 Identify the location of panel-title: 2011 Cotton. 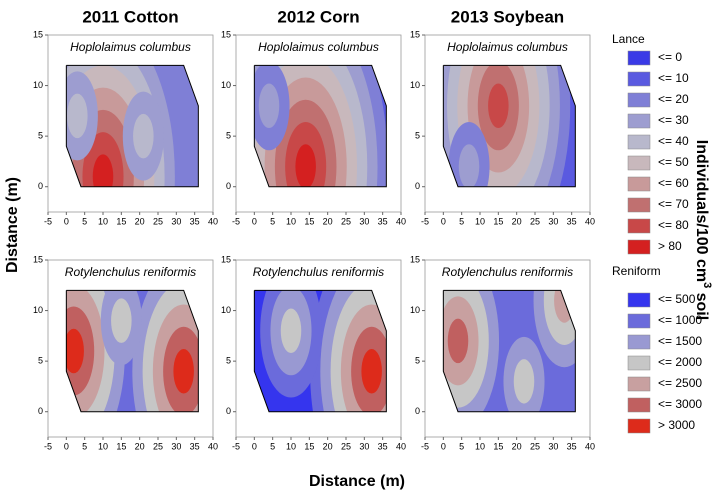
(130, 16).